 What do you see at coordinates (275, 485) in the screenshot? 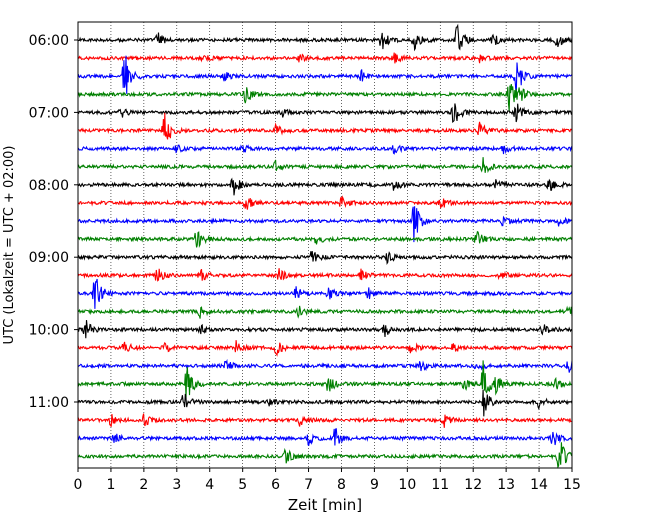
I see `x-tick-label: 6` at bounding box center [275, 485].